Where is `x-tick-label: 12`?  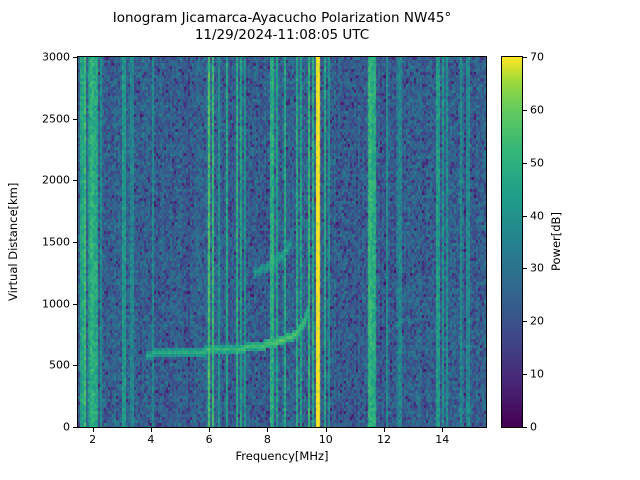
x-tick-label: 12 is located at coordinates (384, 439).